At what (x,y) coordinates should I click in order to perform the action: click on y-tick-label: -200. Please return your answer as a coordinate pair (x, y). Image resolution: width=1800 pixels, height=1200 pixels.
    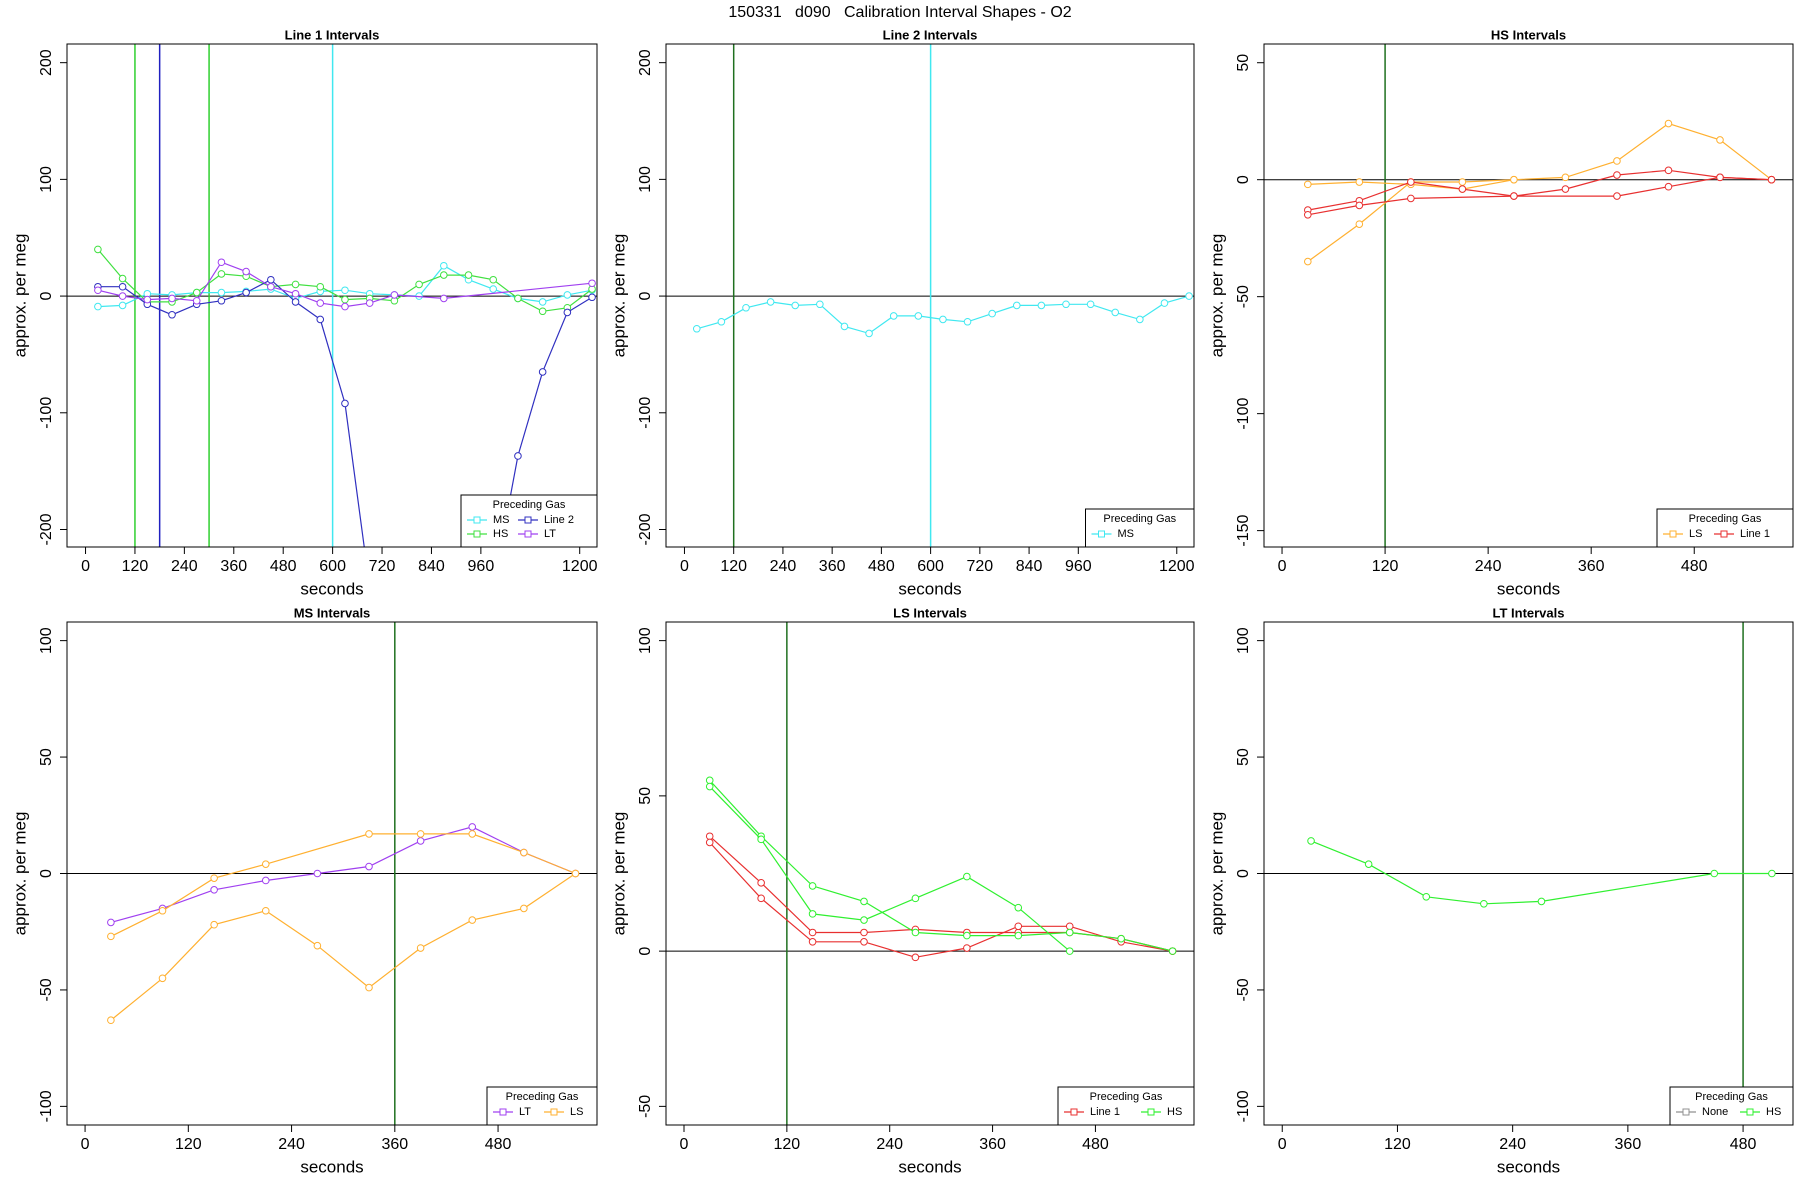
    Looking at the image, I should click on (46, 529).